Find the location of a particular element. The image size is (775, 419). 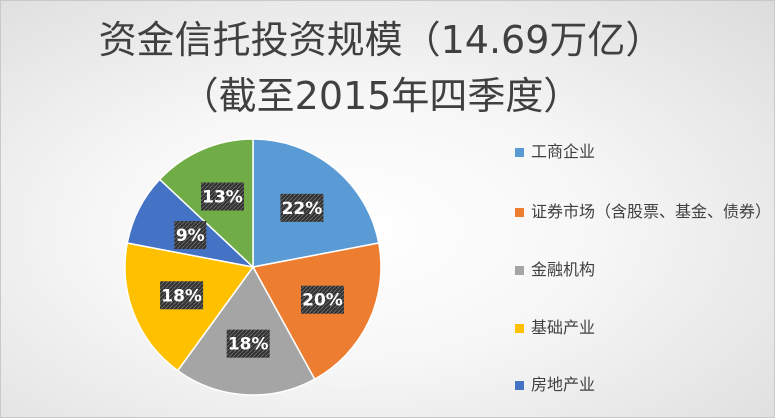

pie-data-label: 22% is located at coordinates (302, 207).